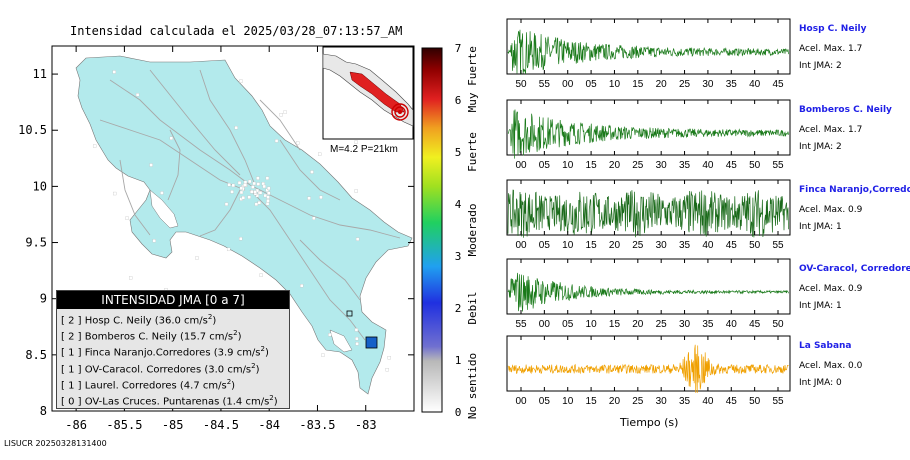 The height and width of the screenshot is (460, 910). What do you see at coordinates (458, 48) in the screenshot?
I see `colorbar-tick-label: 7` at bounding box center [458, 48].